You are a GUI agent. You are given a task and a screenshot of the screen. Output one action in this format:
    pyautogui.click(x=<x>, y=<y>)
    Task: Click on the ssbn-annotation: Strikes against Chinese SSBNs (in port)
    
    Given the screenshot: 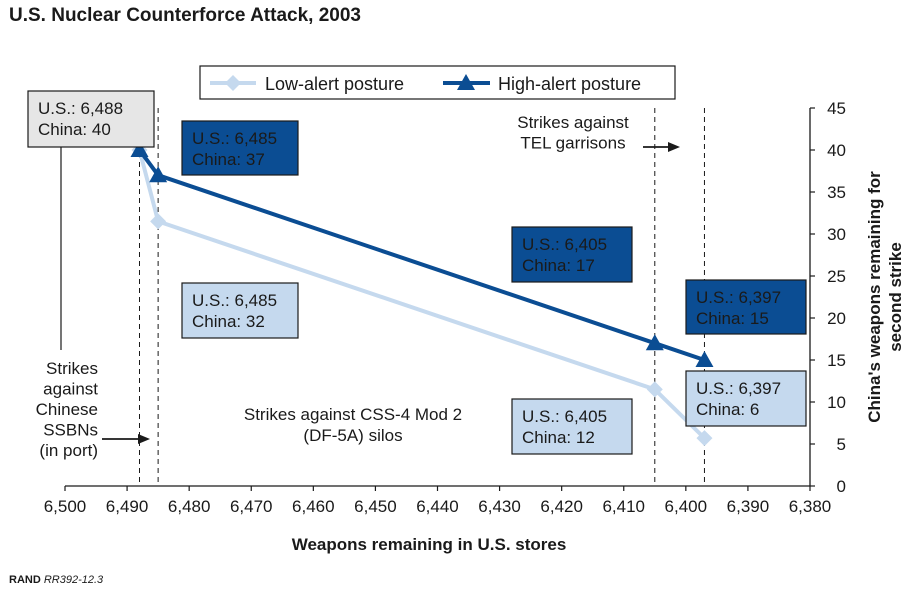 What is the action you would take?
    pyautogui.click(x=67, y=409)
    